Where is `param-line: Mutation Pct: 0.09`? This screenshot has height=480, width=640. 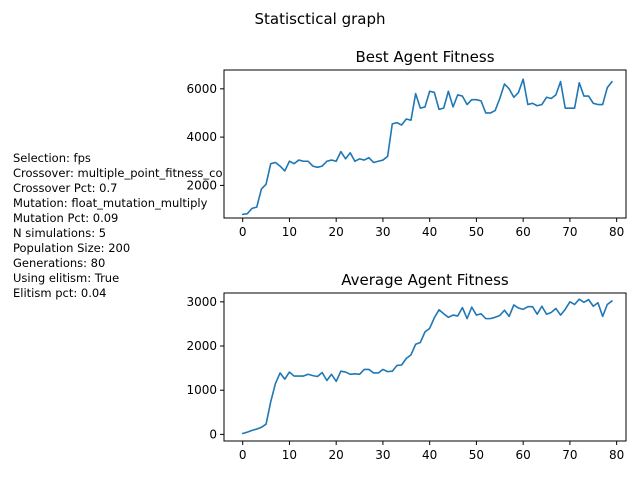 param-line: Mutation Pct: 0.09 is located at coordinates (65, 218).